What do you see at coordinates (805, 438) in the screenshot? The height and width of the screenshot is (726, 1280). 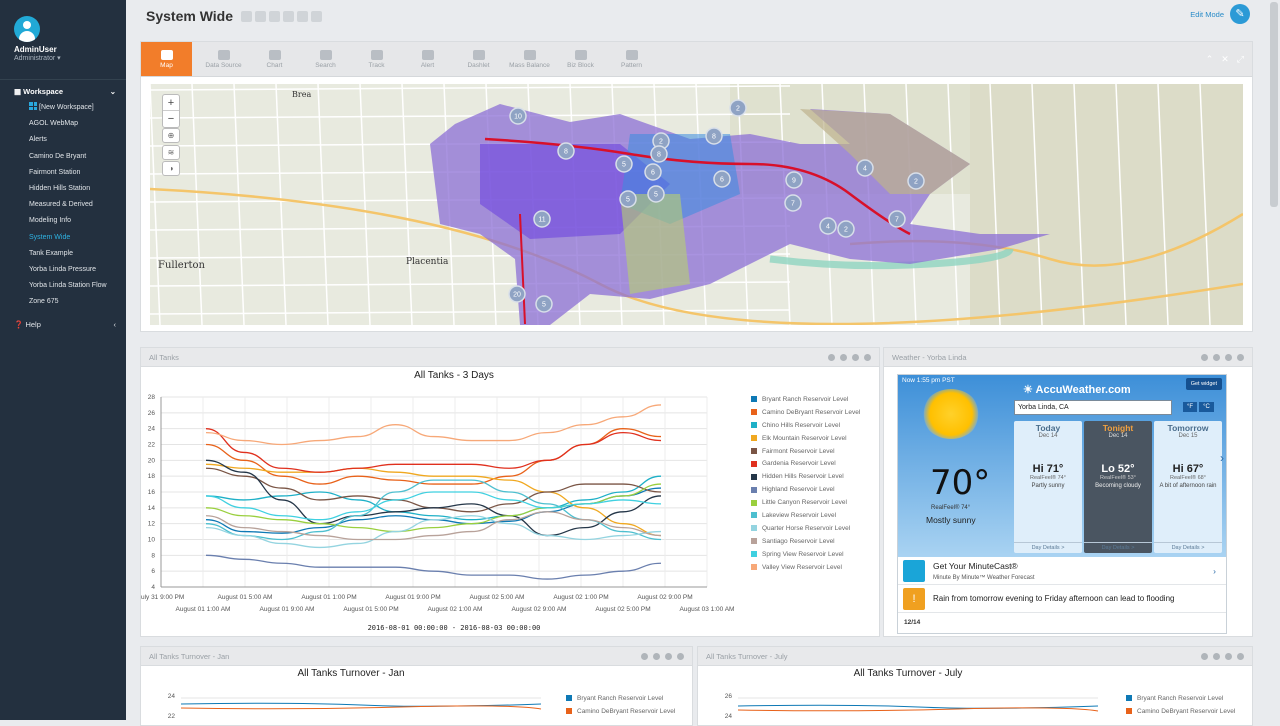 I see `legend-item: Elk Mountain Reservoir Level` at bounding box center [805, 438].